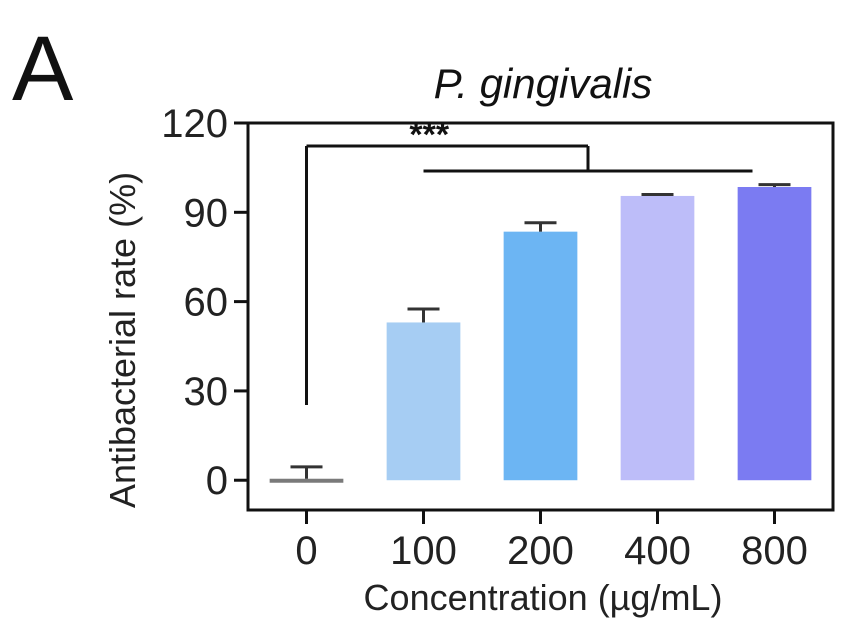  What do you see at coordinates (217, 481) in the screenshot?
I see `y-tick-label: 0` at bounding box center [217, 481].